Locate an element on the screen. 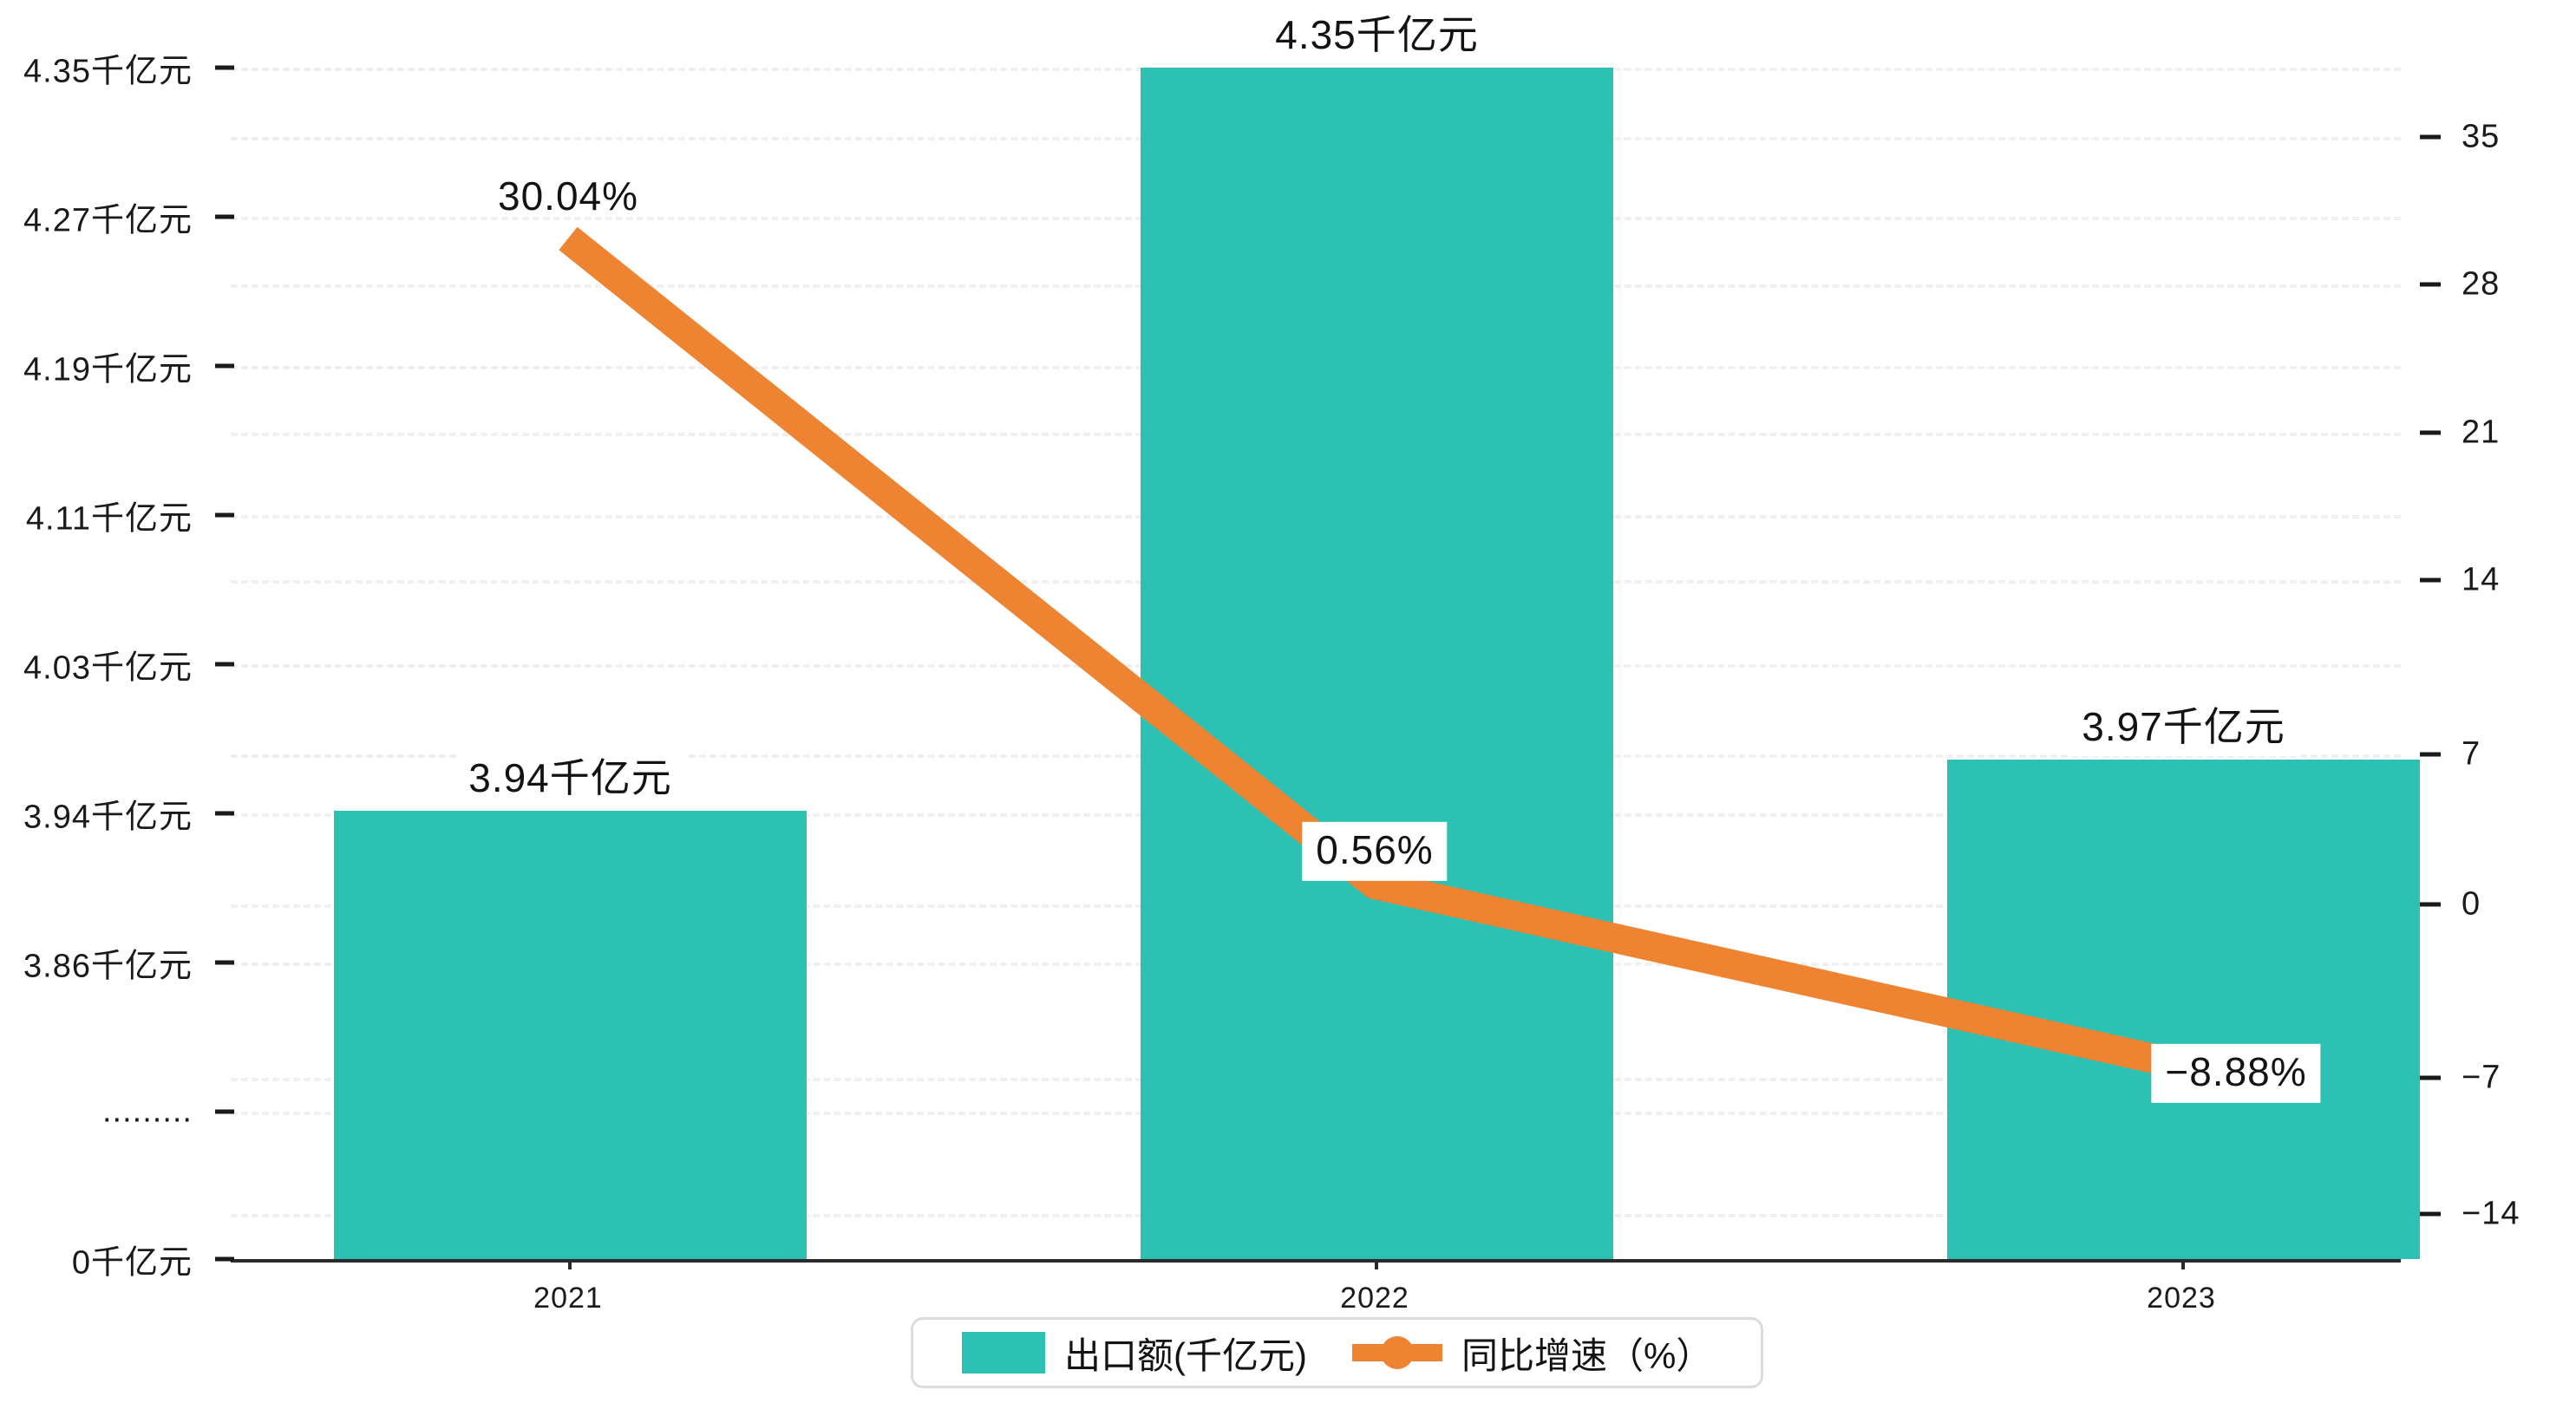 This screenshot has width=2576, height=1416. line-value-label-2022: 0.56% is located at coordinates (1375, 852).